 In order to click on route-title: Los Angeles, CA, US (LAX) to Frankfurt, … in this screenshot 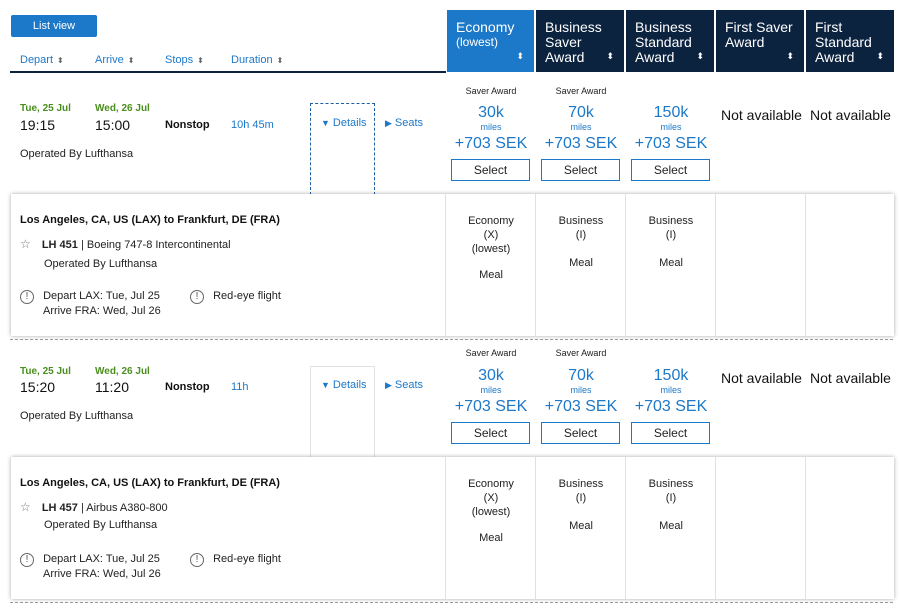, I will do `click(150, 220)`.